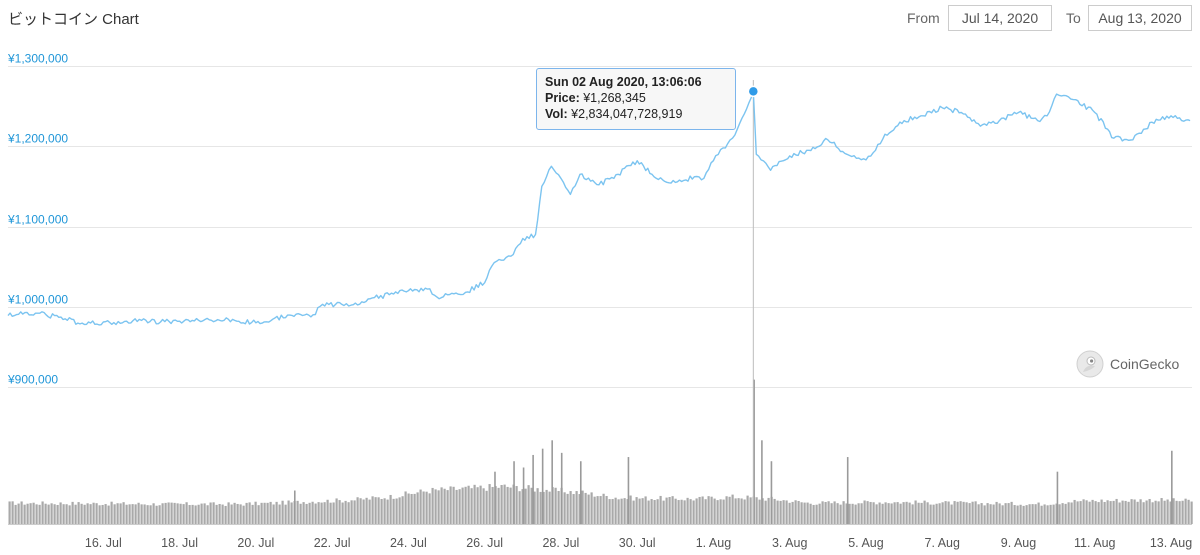 This screenshot has width=1200, height=555. Describe the element at coordinates (562, 98) in the screenshot. I see `tooltip-price-label: Price:` at that location.